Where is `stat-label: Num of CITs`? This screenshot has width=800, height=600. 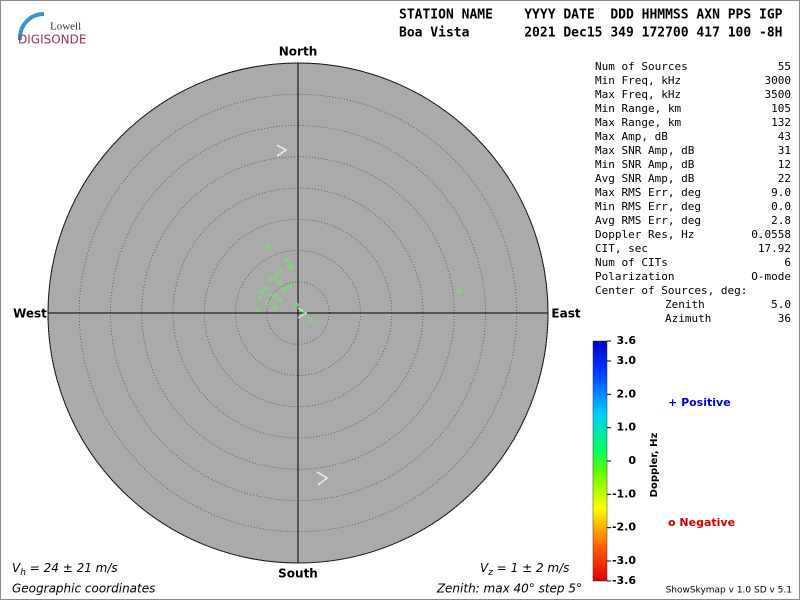 stat-label: Num of CITs is located at coordinates (631, 262).